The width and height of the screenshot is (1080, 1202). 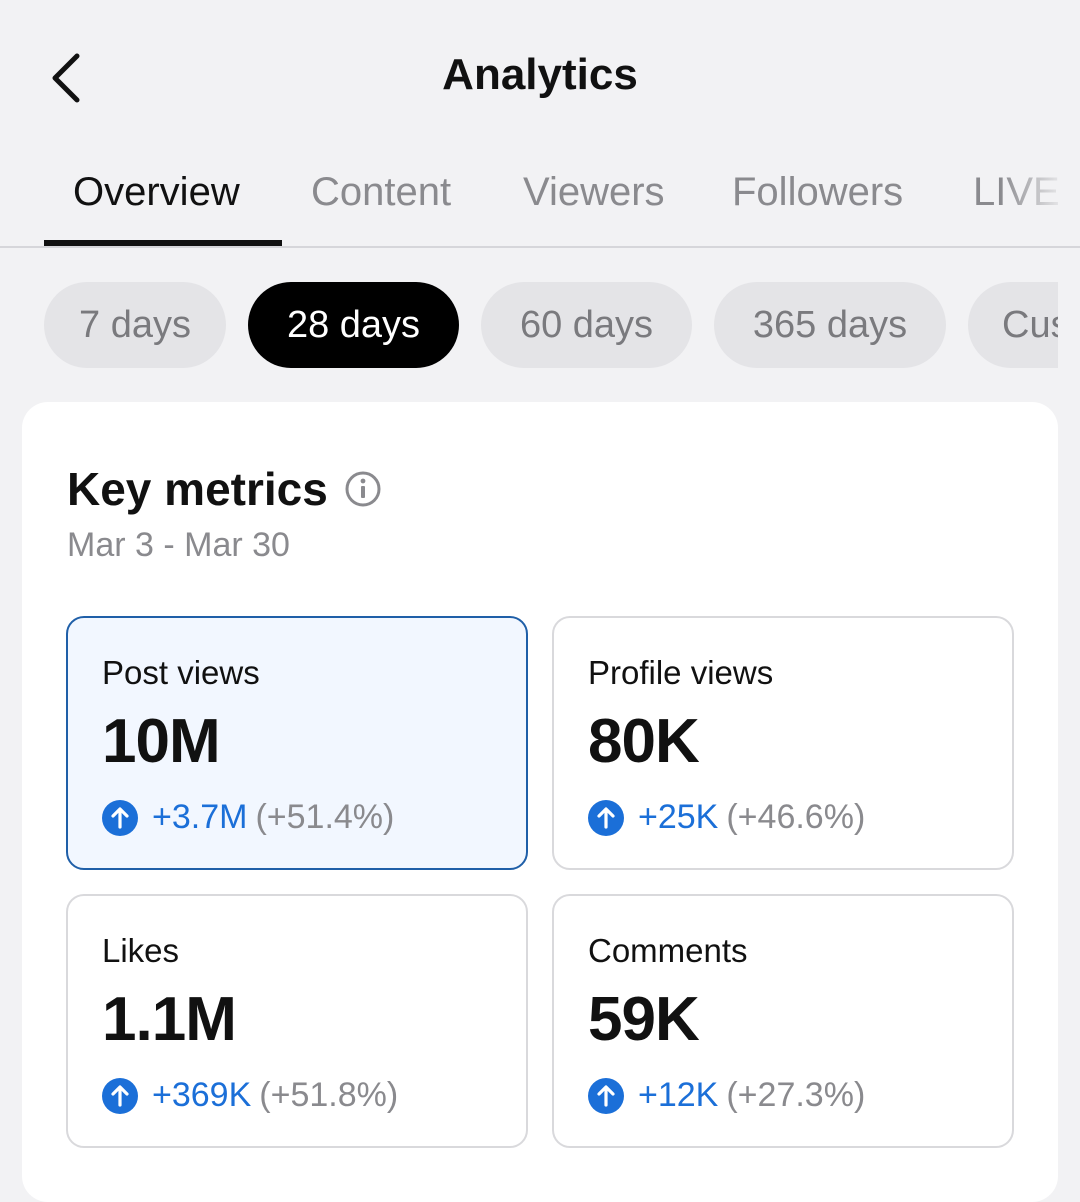 What do you see at coordinates (783, 1021) in the screenshot?
I see `metric-card-comments: Comments 59K +12K (+27.3%)` at bounding box center [783, 1021].